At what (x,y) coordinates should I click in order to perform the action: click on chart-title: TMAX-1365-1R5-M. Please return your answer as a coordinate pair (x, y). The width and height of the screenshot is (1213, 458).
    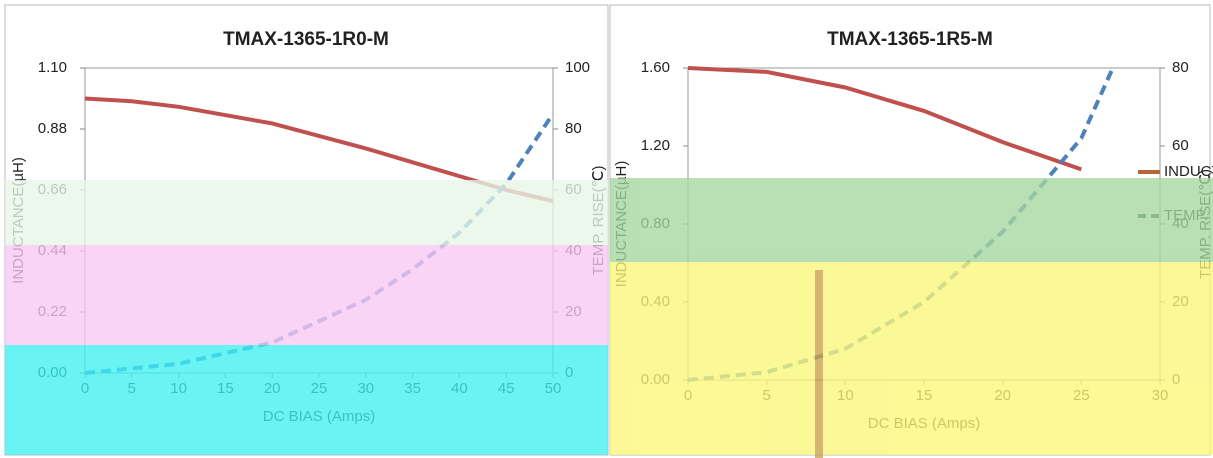
    Looking at the image, I should click on (910, 39).